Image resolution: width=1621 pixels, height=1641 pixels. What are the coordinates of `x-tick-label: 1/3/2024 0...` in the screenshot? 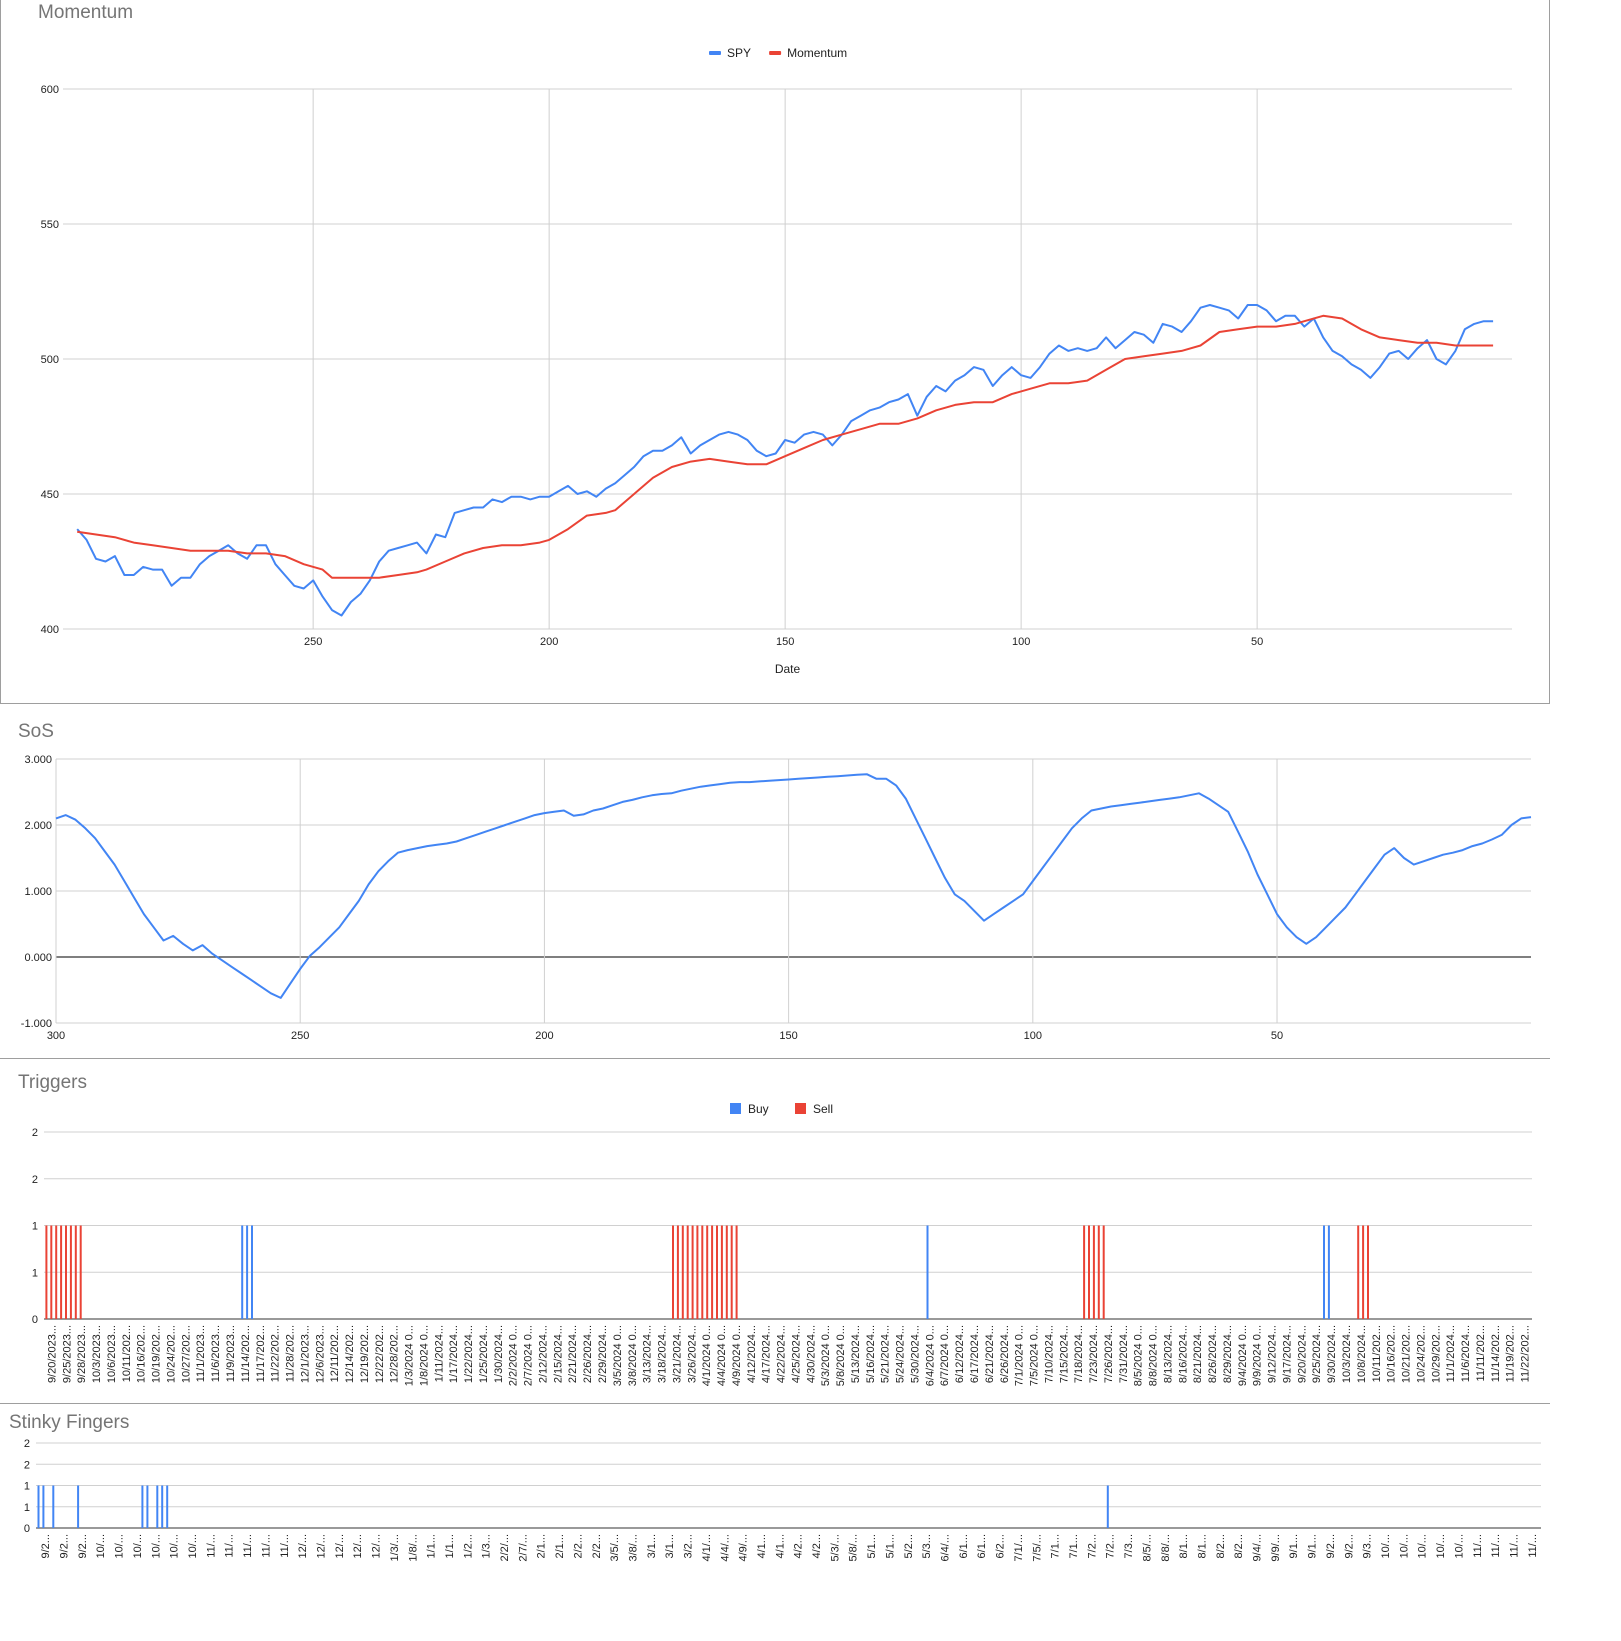 It's located at (410, 1355).